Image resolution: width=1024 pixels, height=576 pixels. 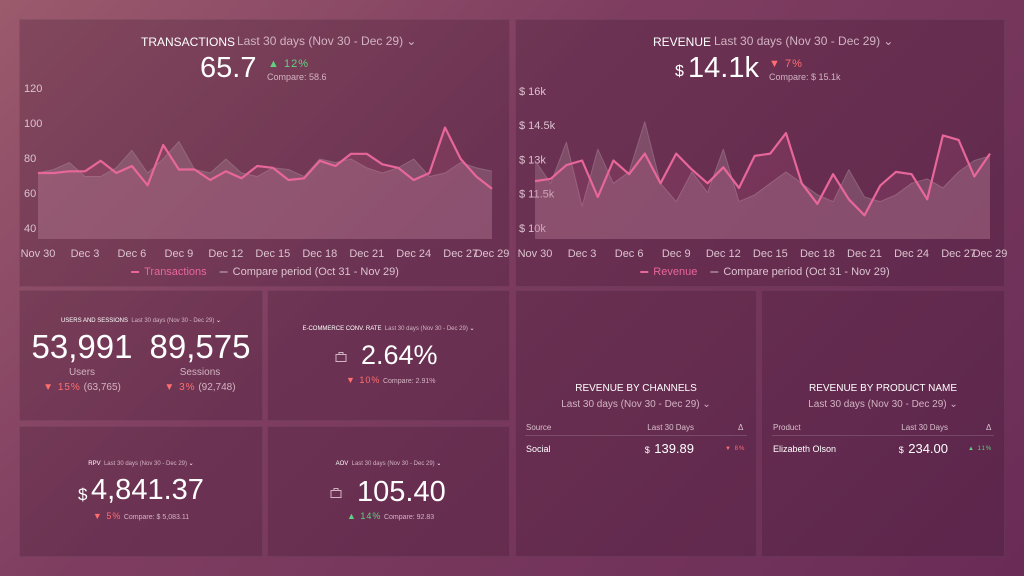 I want to click on value: 234.00, so click(x=928, y=448).